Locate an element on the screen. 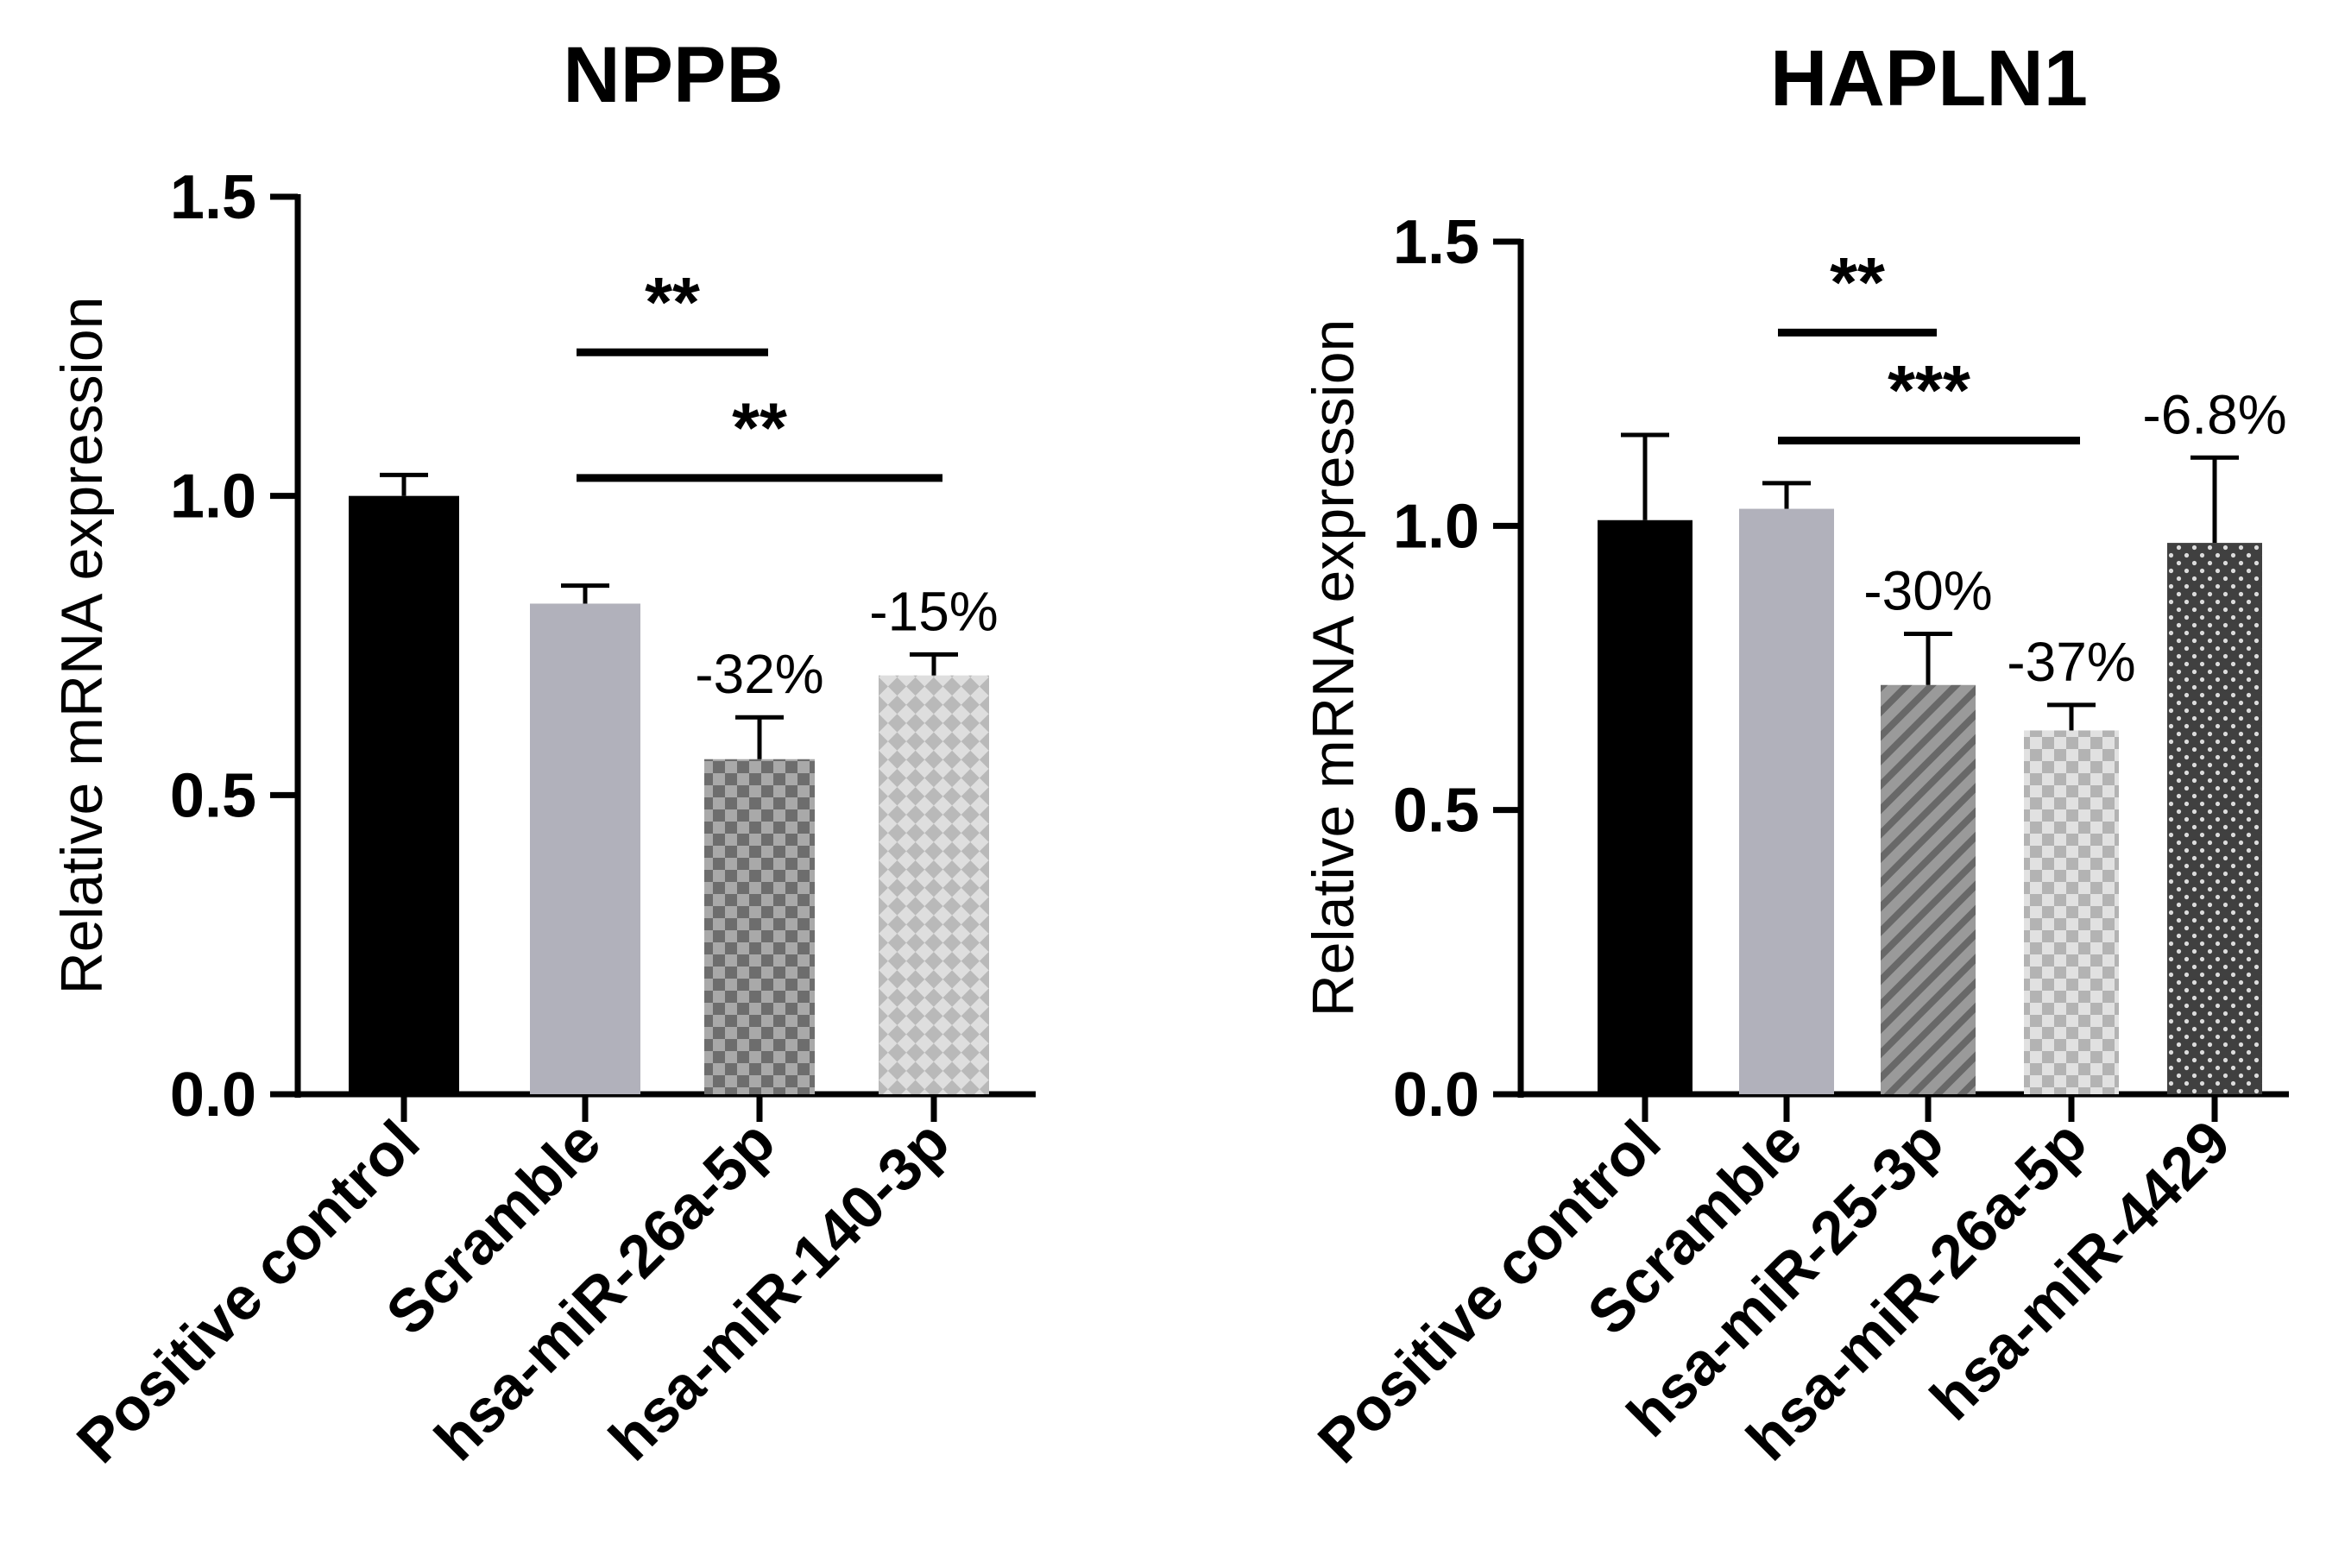 This screenshot has width=2326, height=1568. percent-change-label: -37% is located at coordinates (2071, 662).